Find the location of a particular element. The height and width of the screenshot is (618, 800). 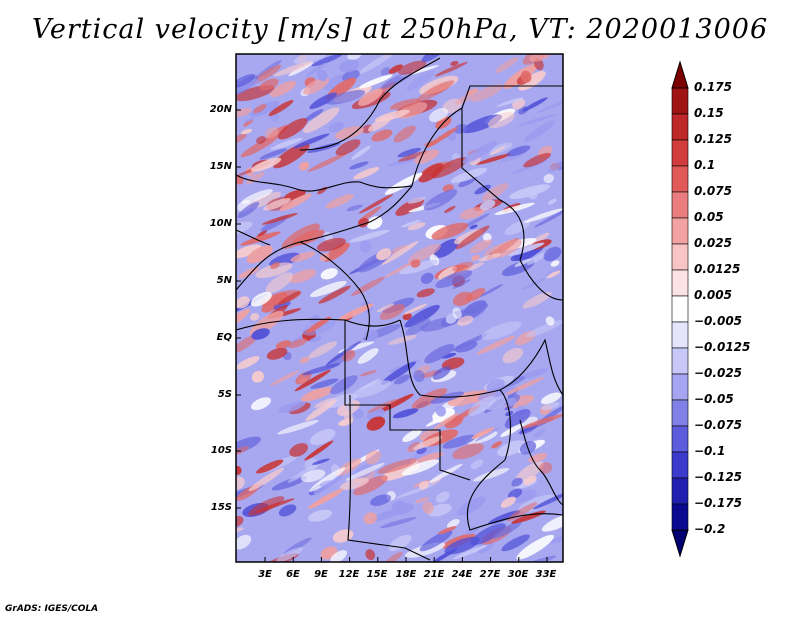

colorbar-label: −0.0125 is located at coordinates (722, 347).